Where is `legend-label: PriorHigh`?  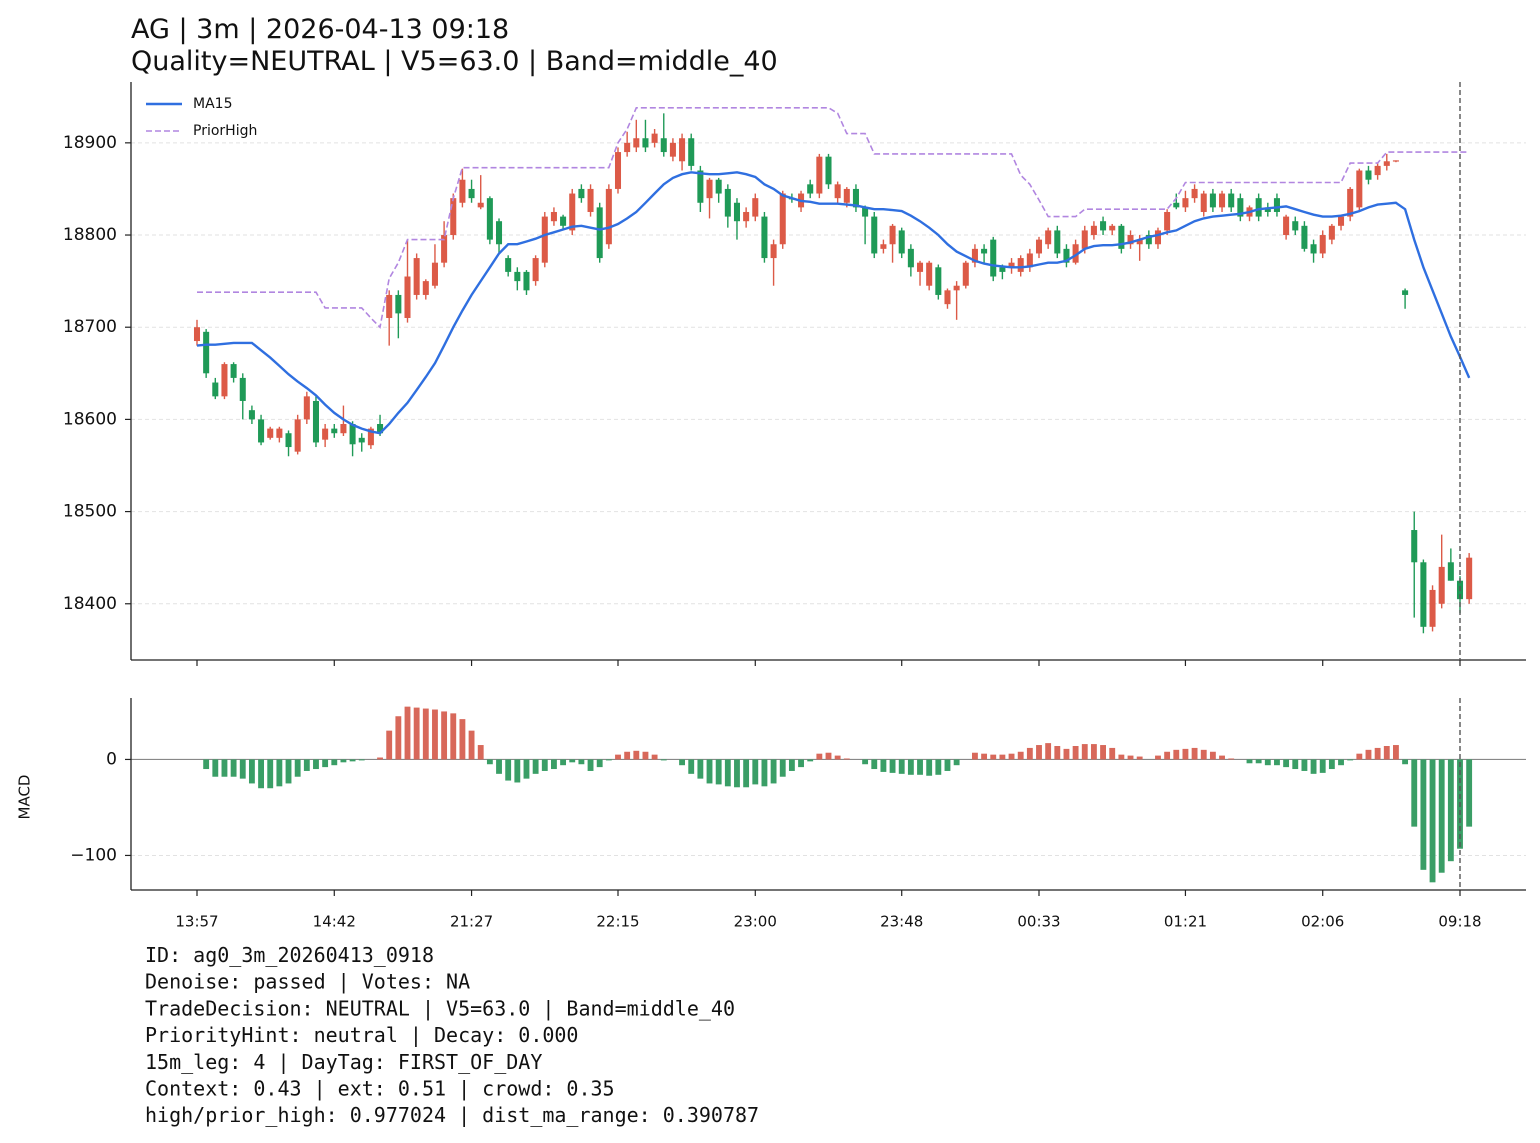
legend-label: PriorHigh is located at coordinates (225, 131).